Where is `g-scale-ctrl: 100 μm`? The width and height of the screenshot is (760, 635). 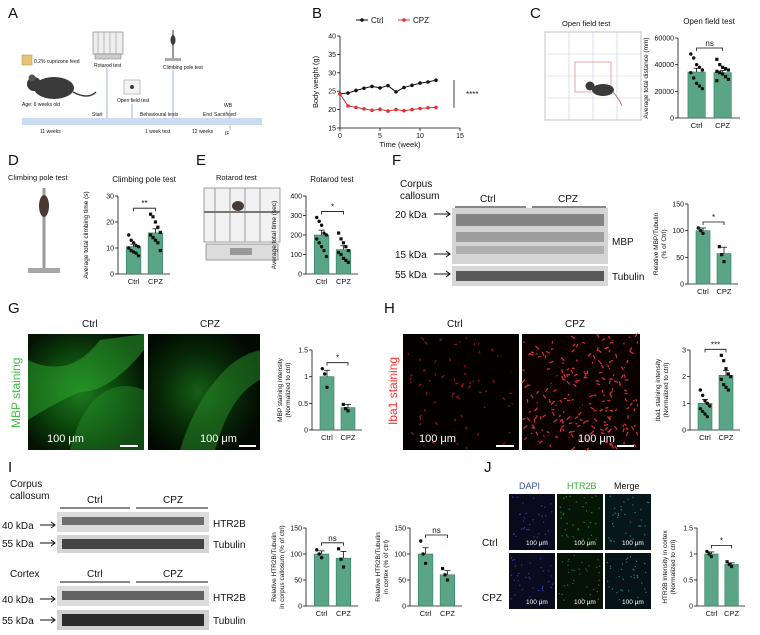 g-scale-ctrl: 100 μm is located at coordinates (65, 439).